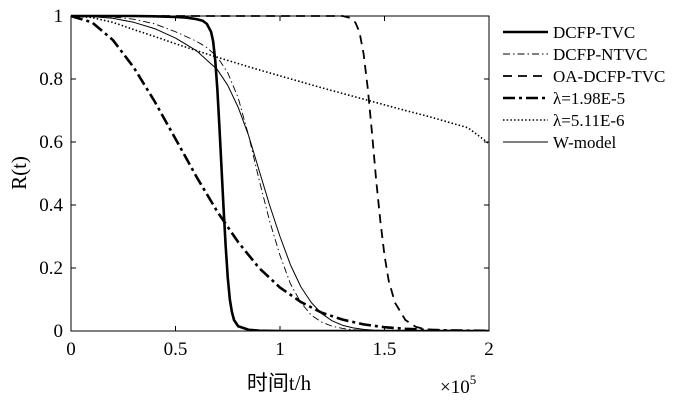  I want to click on y-axis-label: R(t), so click(19, 173).